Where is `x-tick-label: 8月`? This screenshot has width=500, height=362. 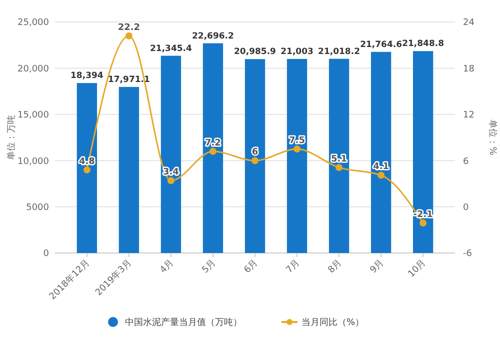
x-tick-label: 8月 is located at coordinates (335, 267).